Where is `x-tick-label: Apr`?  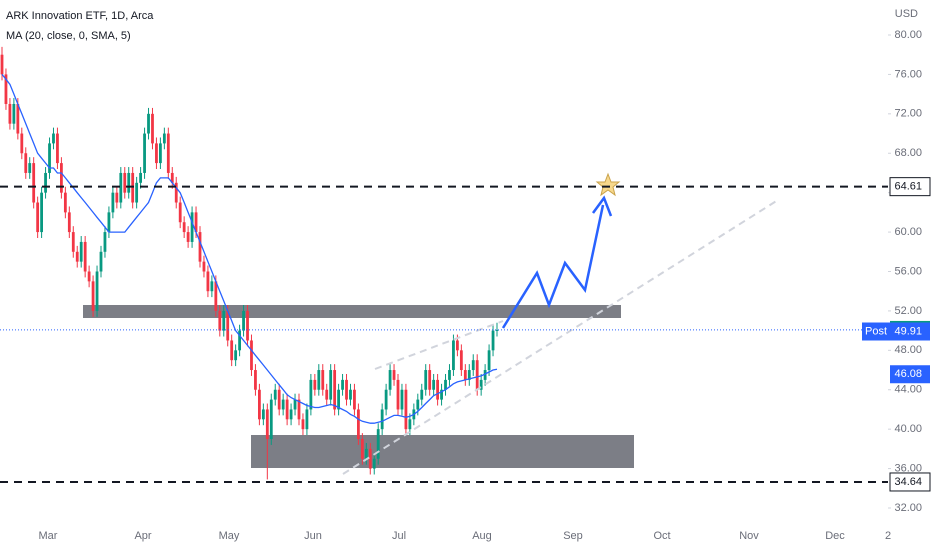
x-tick-label: Apr is located at coordinates (142, 536).